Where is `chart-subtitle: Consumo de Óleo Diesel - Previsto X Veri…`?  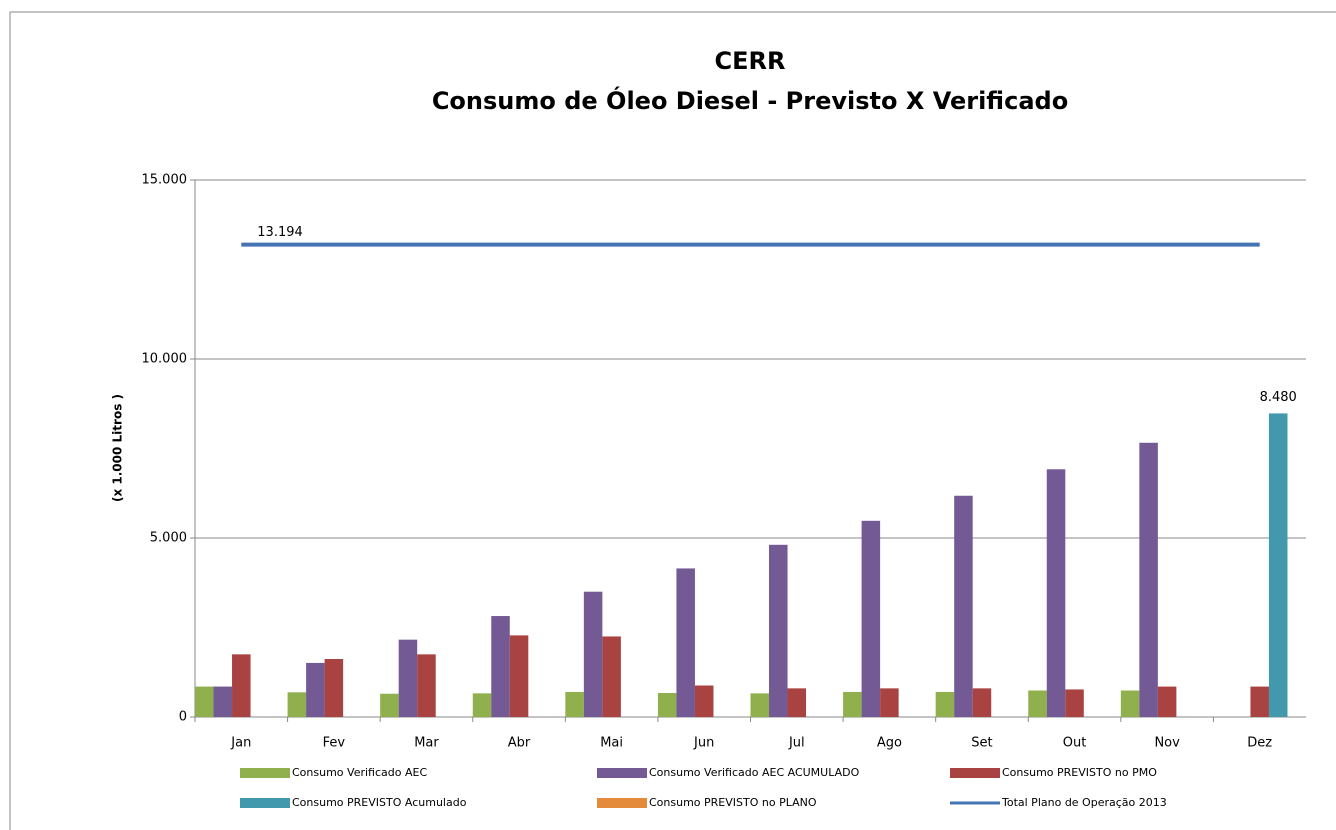
chart-subtitle: Consumo de Óleo Diesel - Previsto X Veri… is located at coordinates (750, 100).